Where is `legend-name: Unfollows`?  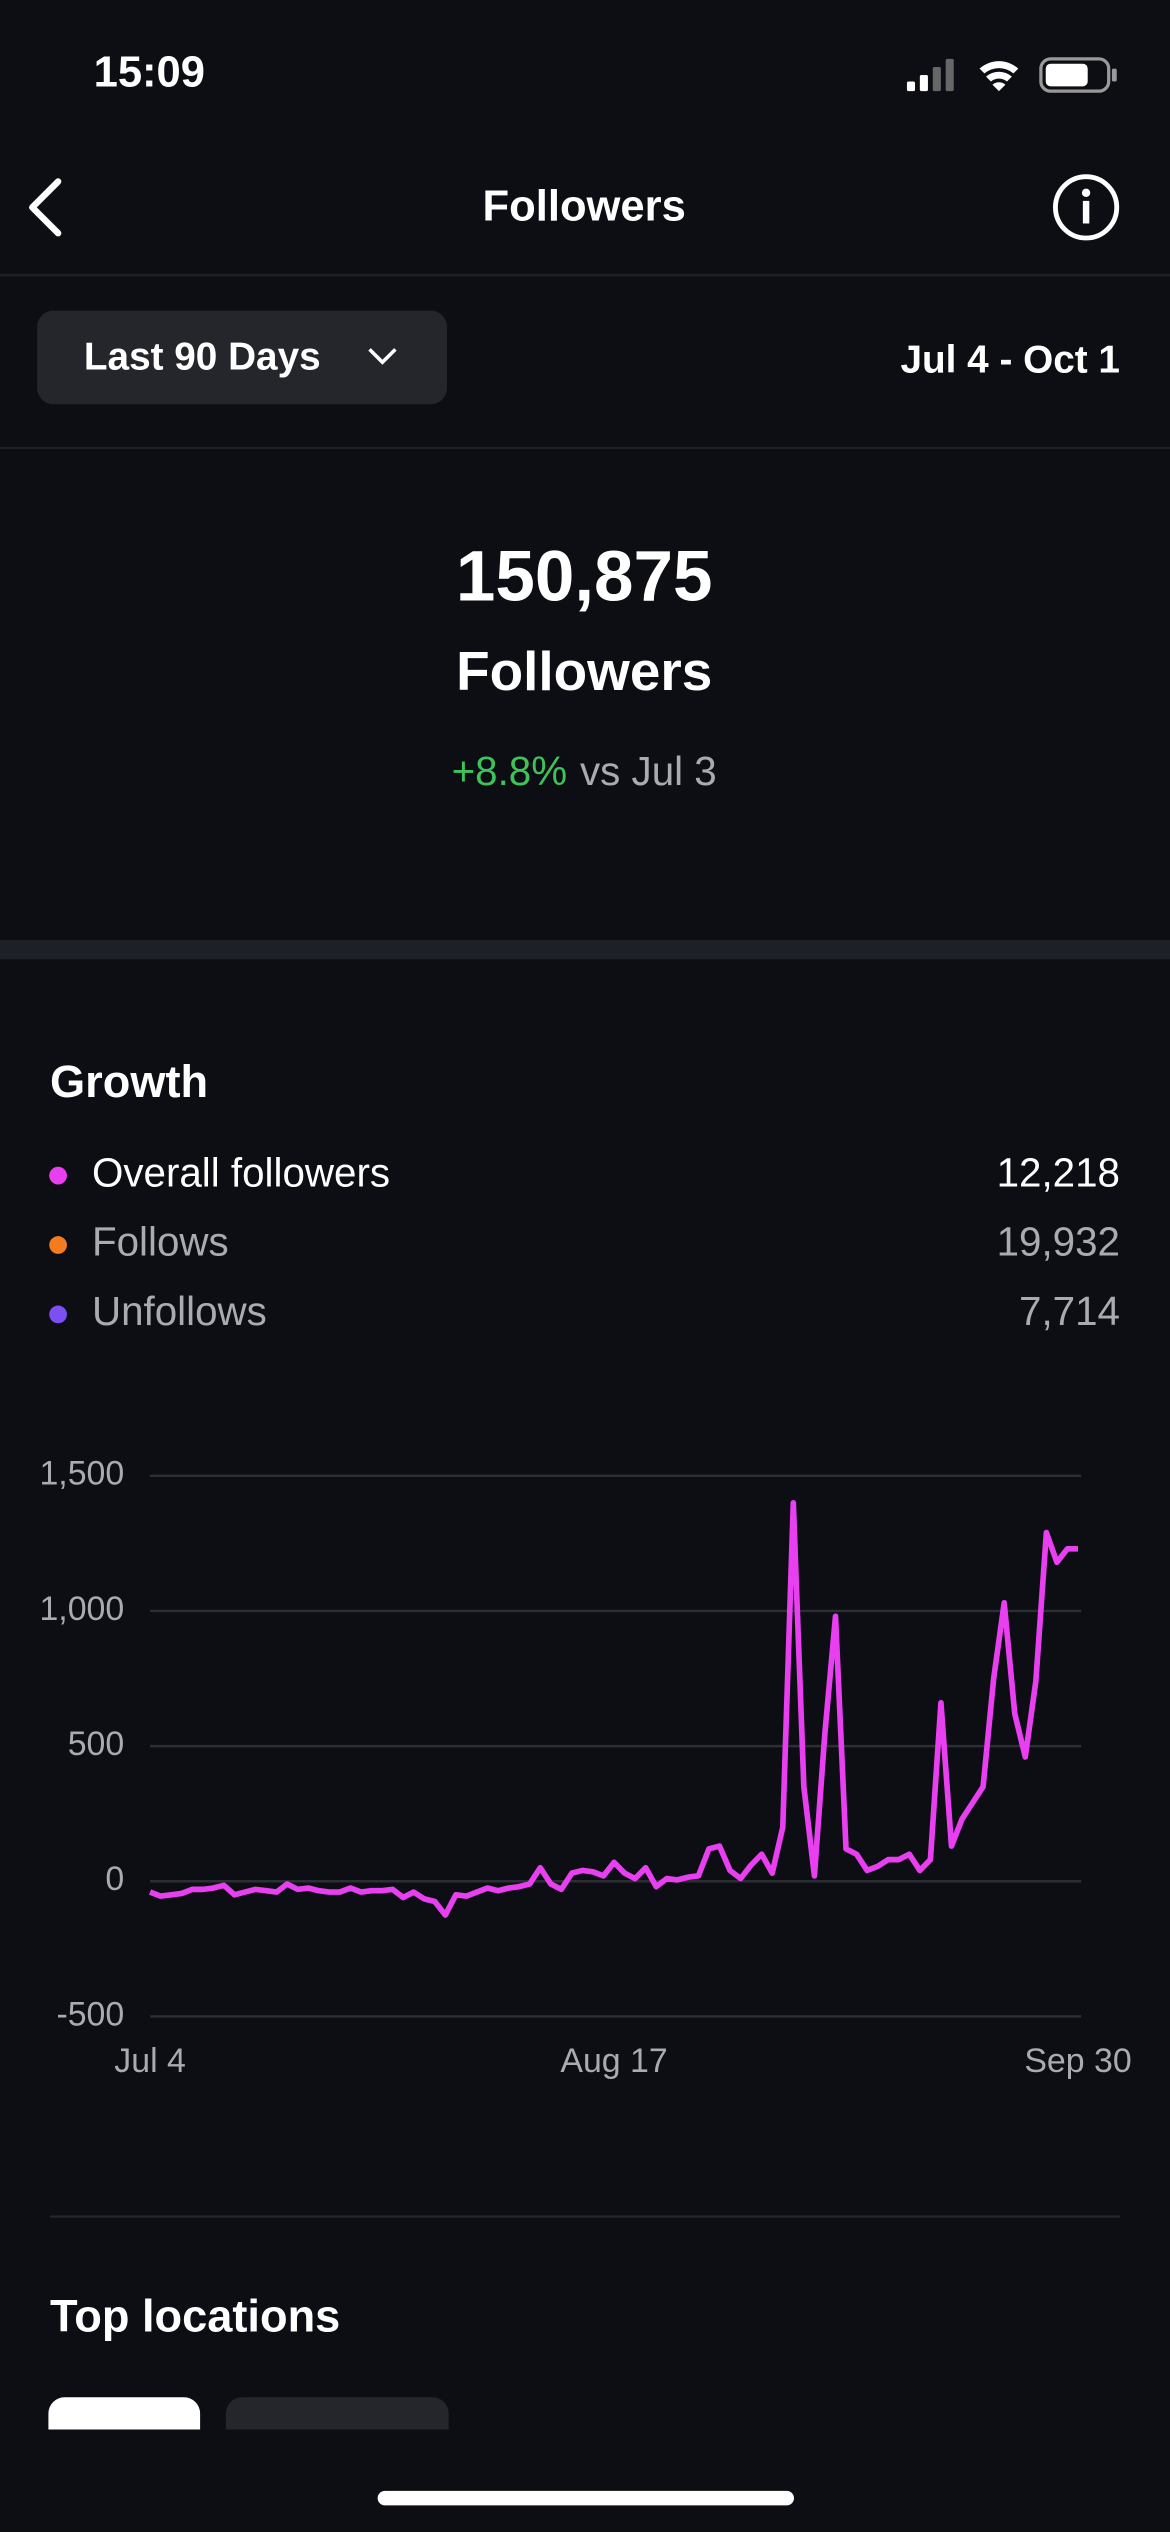 legend-name: Unfollows is located at coordinates (179, 1311).